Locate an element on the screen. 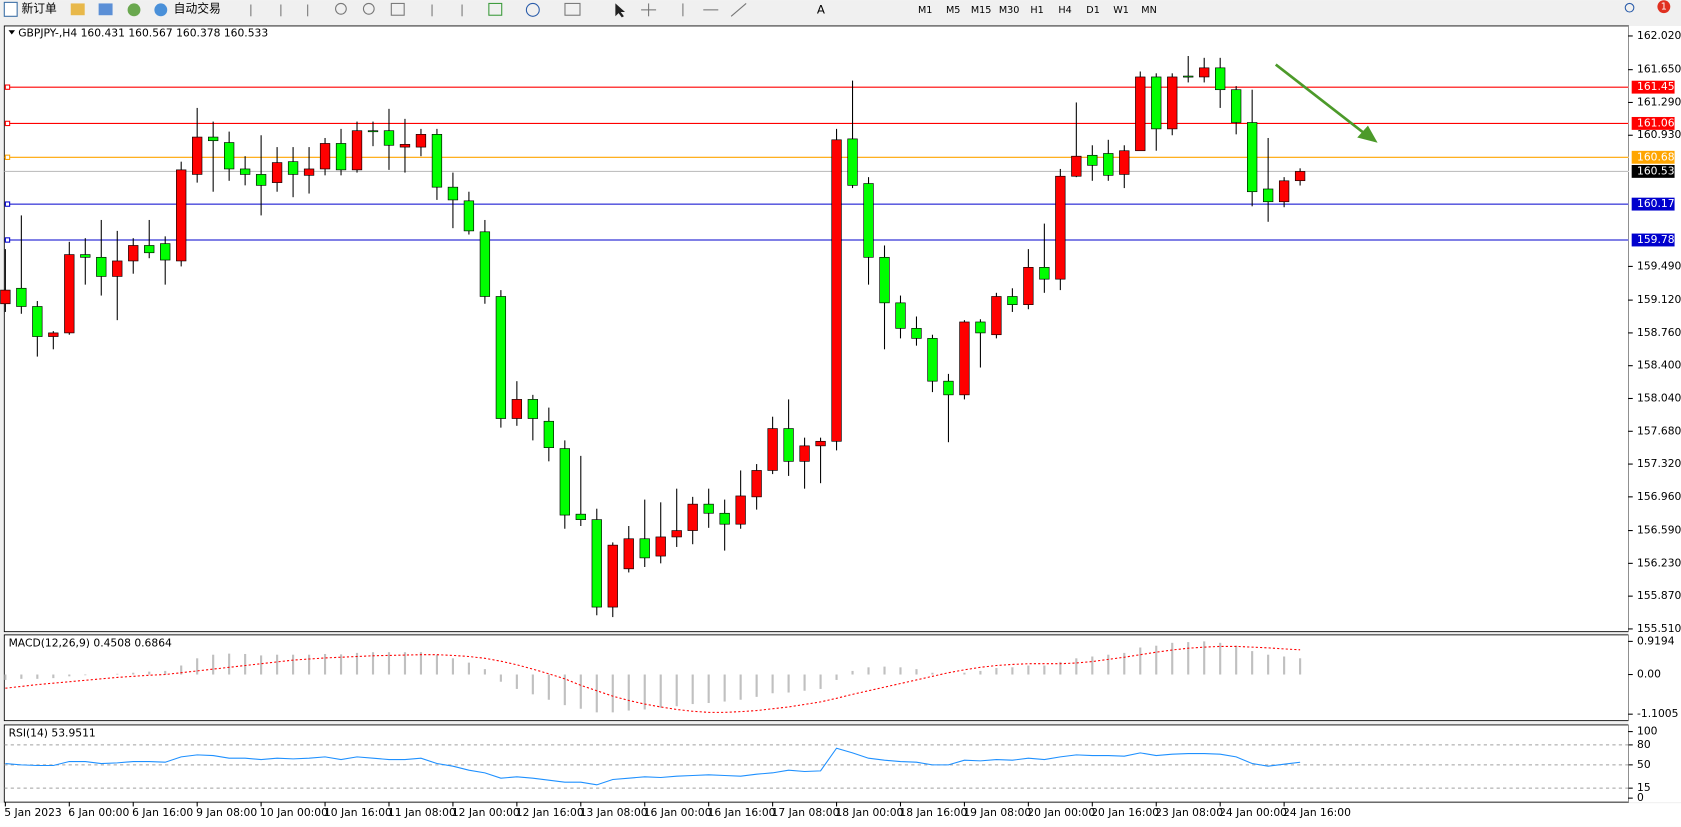 The width and height of the screenshot is (1681, 827). timeframe-button: M15 is located at coordinates (981, 10).